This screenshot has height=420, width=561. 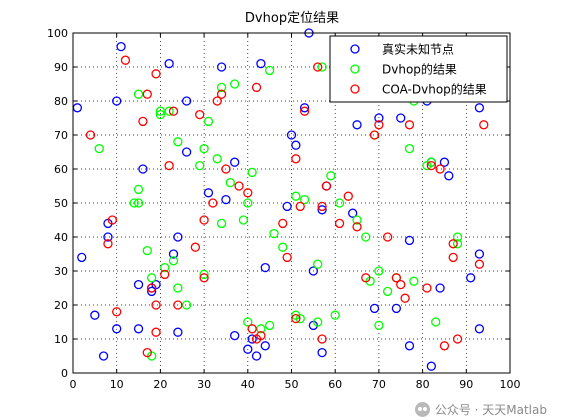 I want to click on legend-marker-dvhop, so click(x=355, y=69).